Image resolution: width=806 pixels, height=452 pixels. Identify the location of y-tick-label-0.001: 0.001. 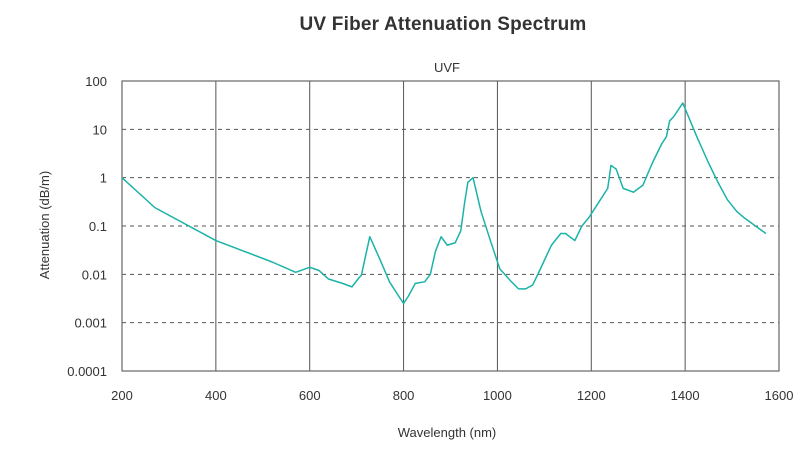
(90, 323).